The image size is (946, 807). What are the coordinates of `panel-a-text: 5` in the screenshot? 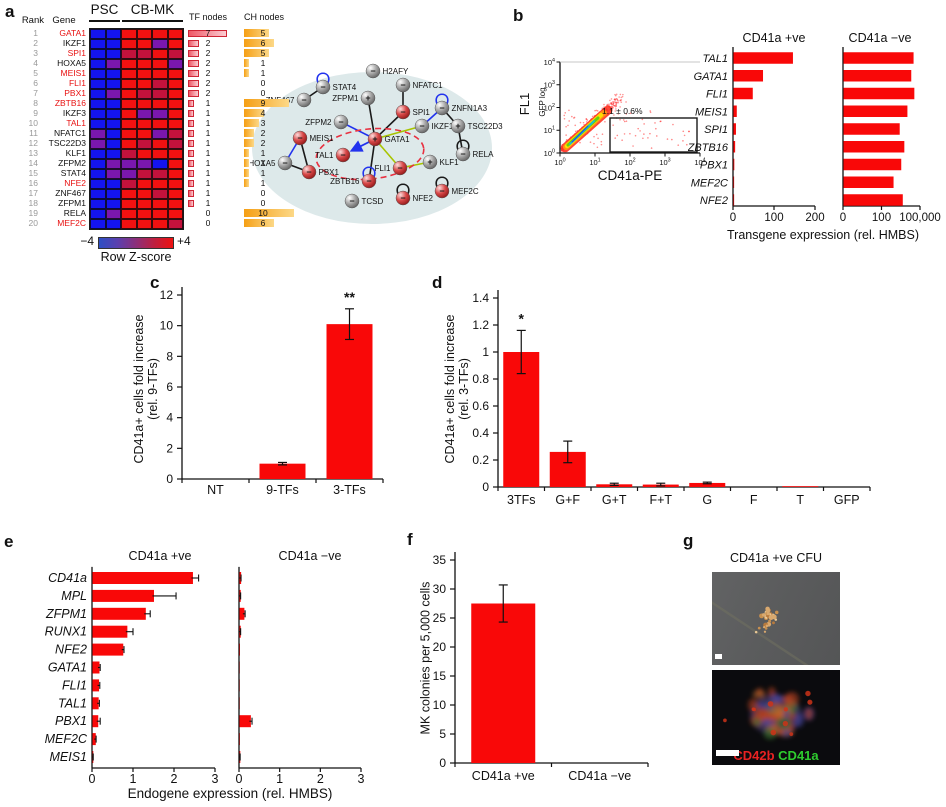 It's located at (263, 53).